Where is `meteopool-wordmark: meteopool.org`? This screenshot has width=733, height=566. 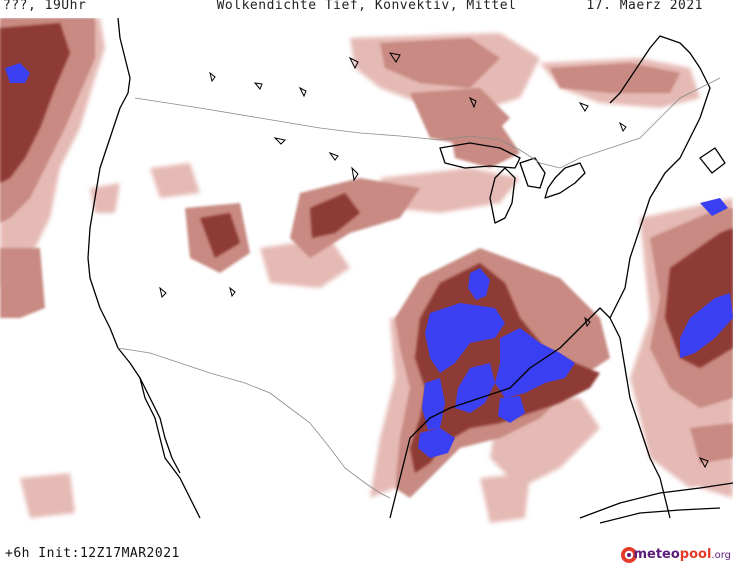
meteopool-wordmark: meteopool.org is located at coordinates (682, 554).